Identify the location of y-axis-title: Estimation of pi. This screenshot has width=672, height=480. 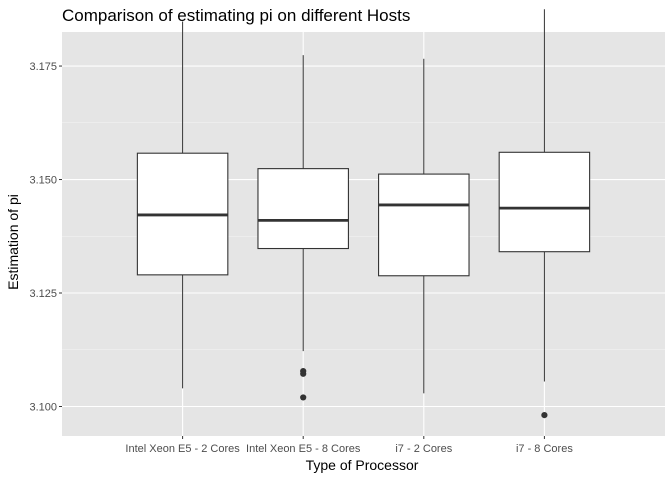
(13, 242).